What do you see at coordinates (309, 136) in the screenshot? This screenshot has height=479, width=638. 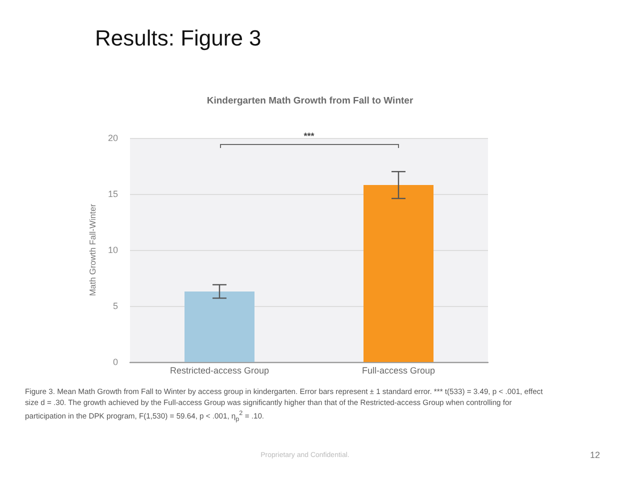 I see `annotation: ***` at bounding box center [309, 136].